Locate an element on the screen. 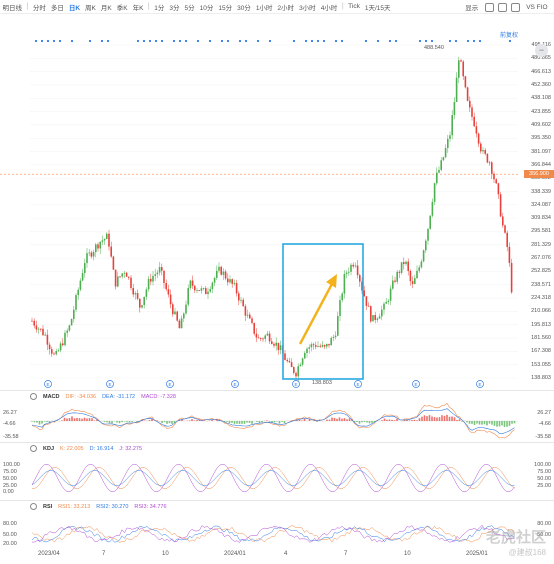  macd-name: MACD is located at coordinates (51, 396).